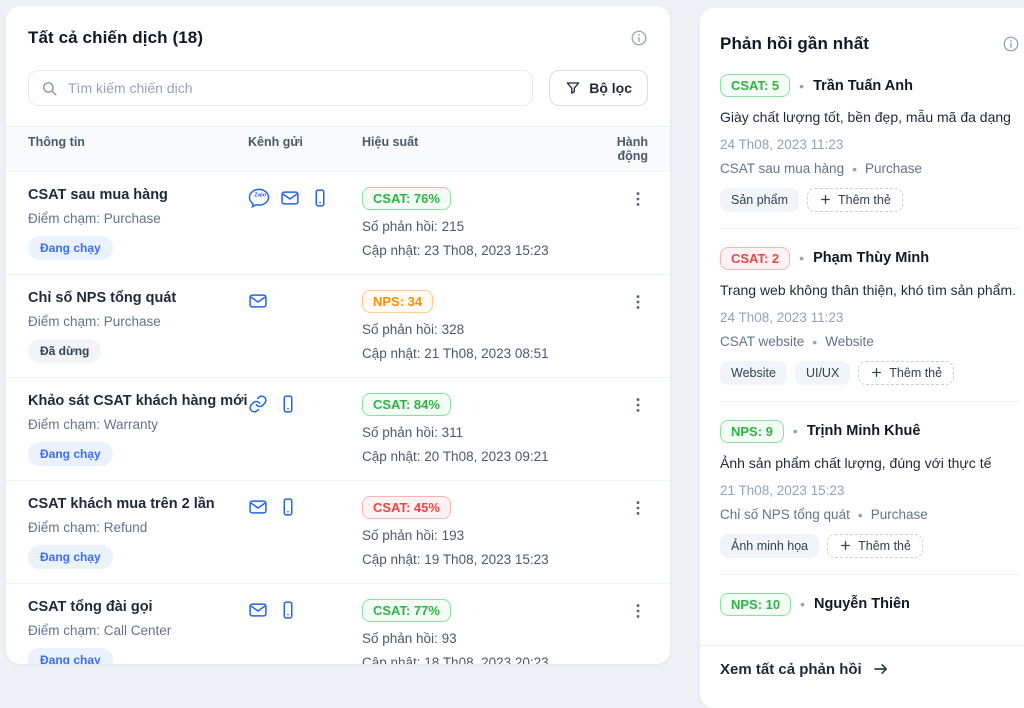 This screenshot has height=708, width=1024. What do you see at coordinates (755, 85) in the screenshot?
I see `score-badge: CSAT: 5` at bounding box center [755, 85].